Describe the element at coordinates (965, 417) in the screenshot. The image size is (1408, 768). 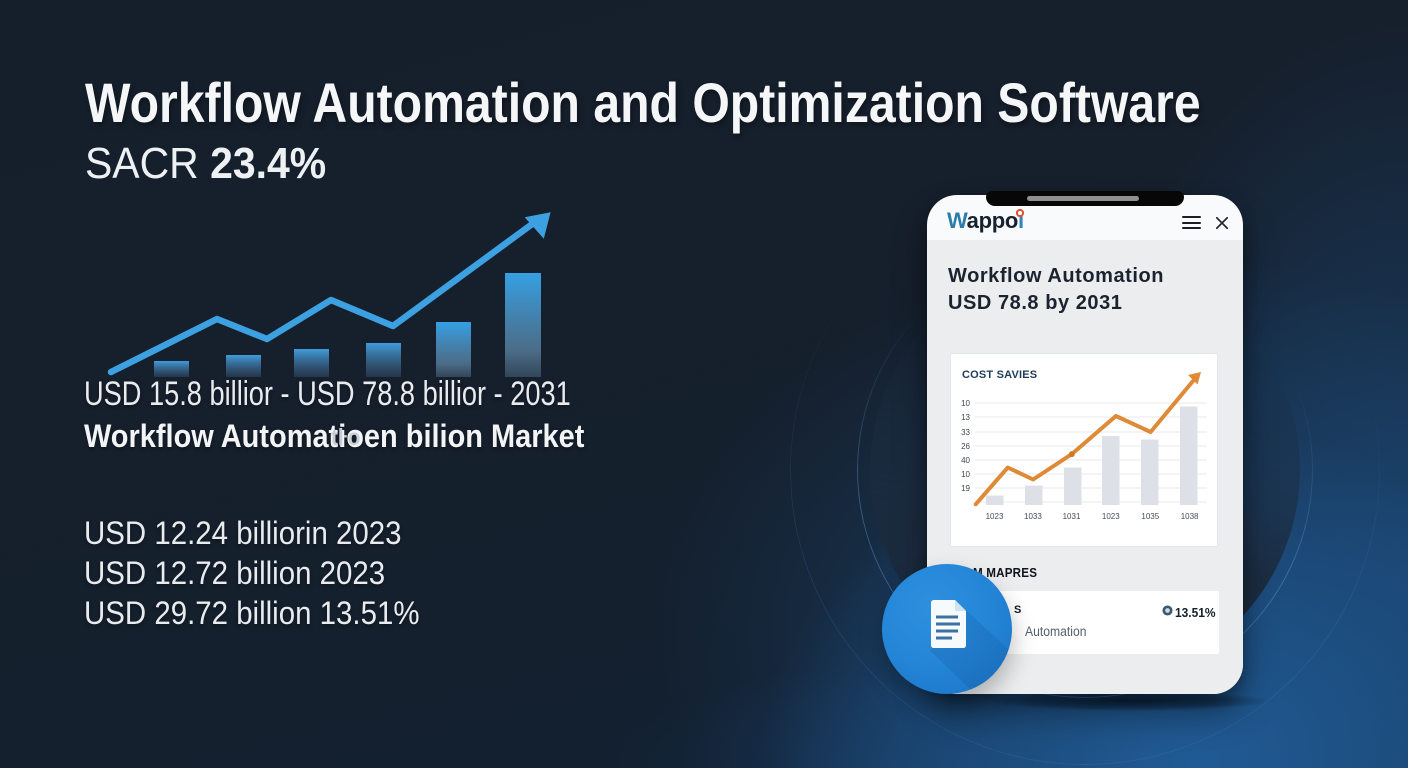
I see `svg-text: 13` at that location.